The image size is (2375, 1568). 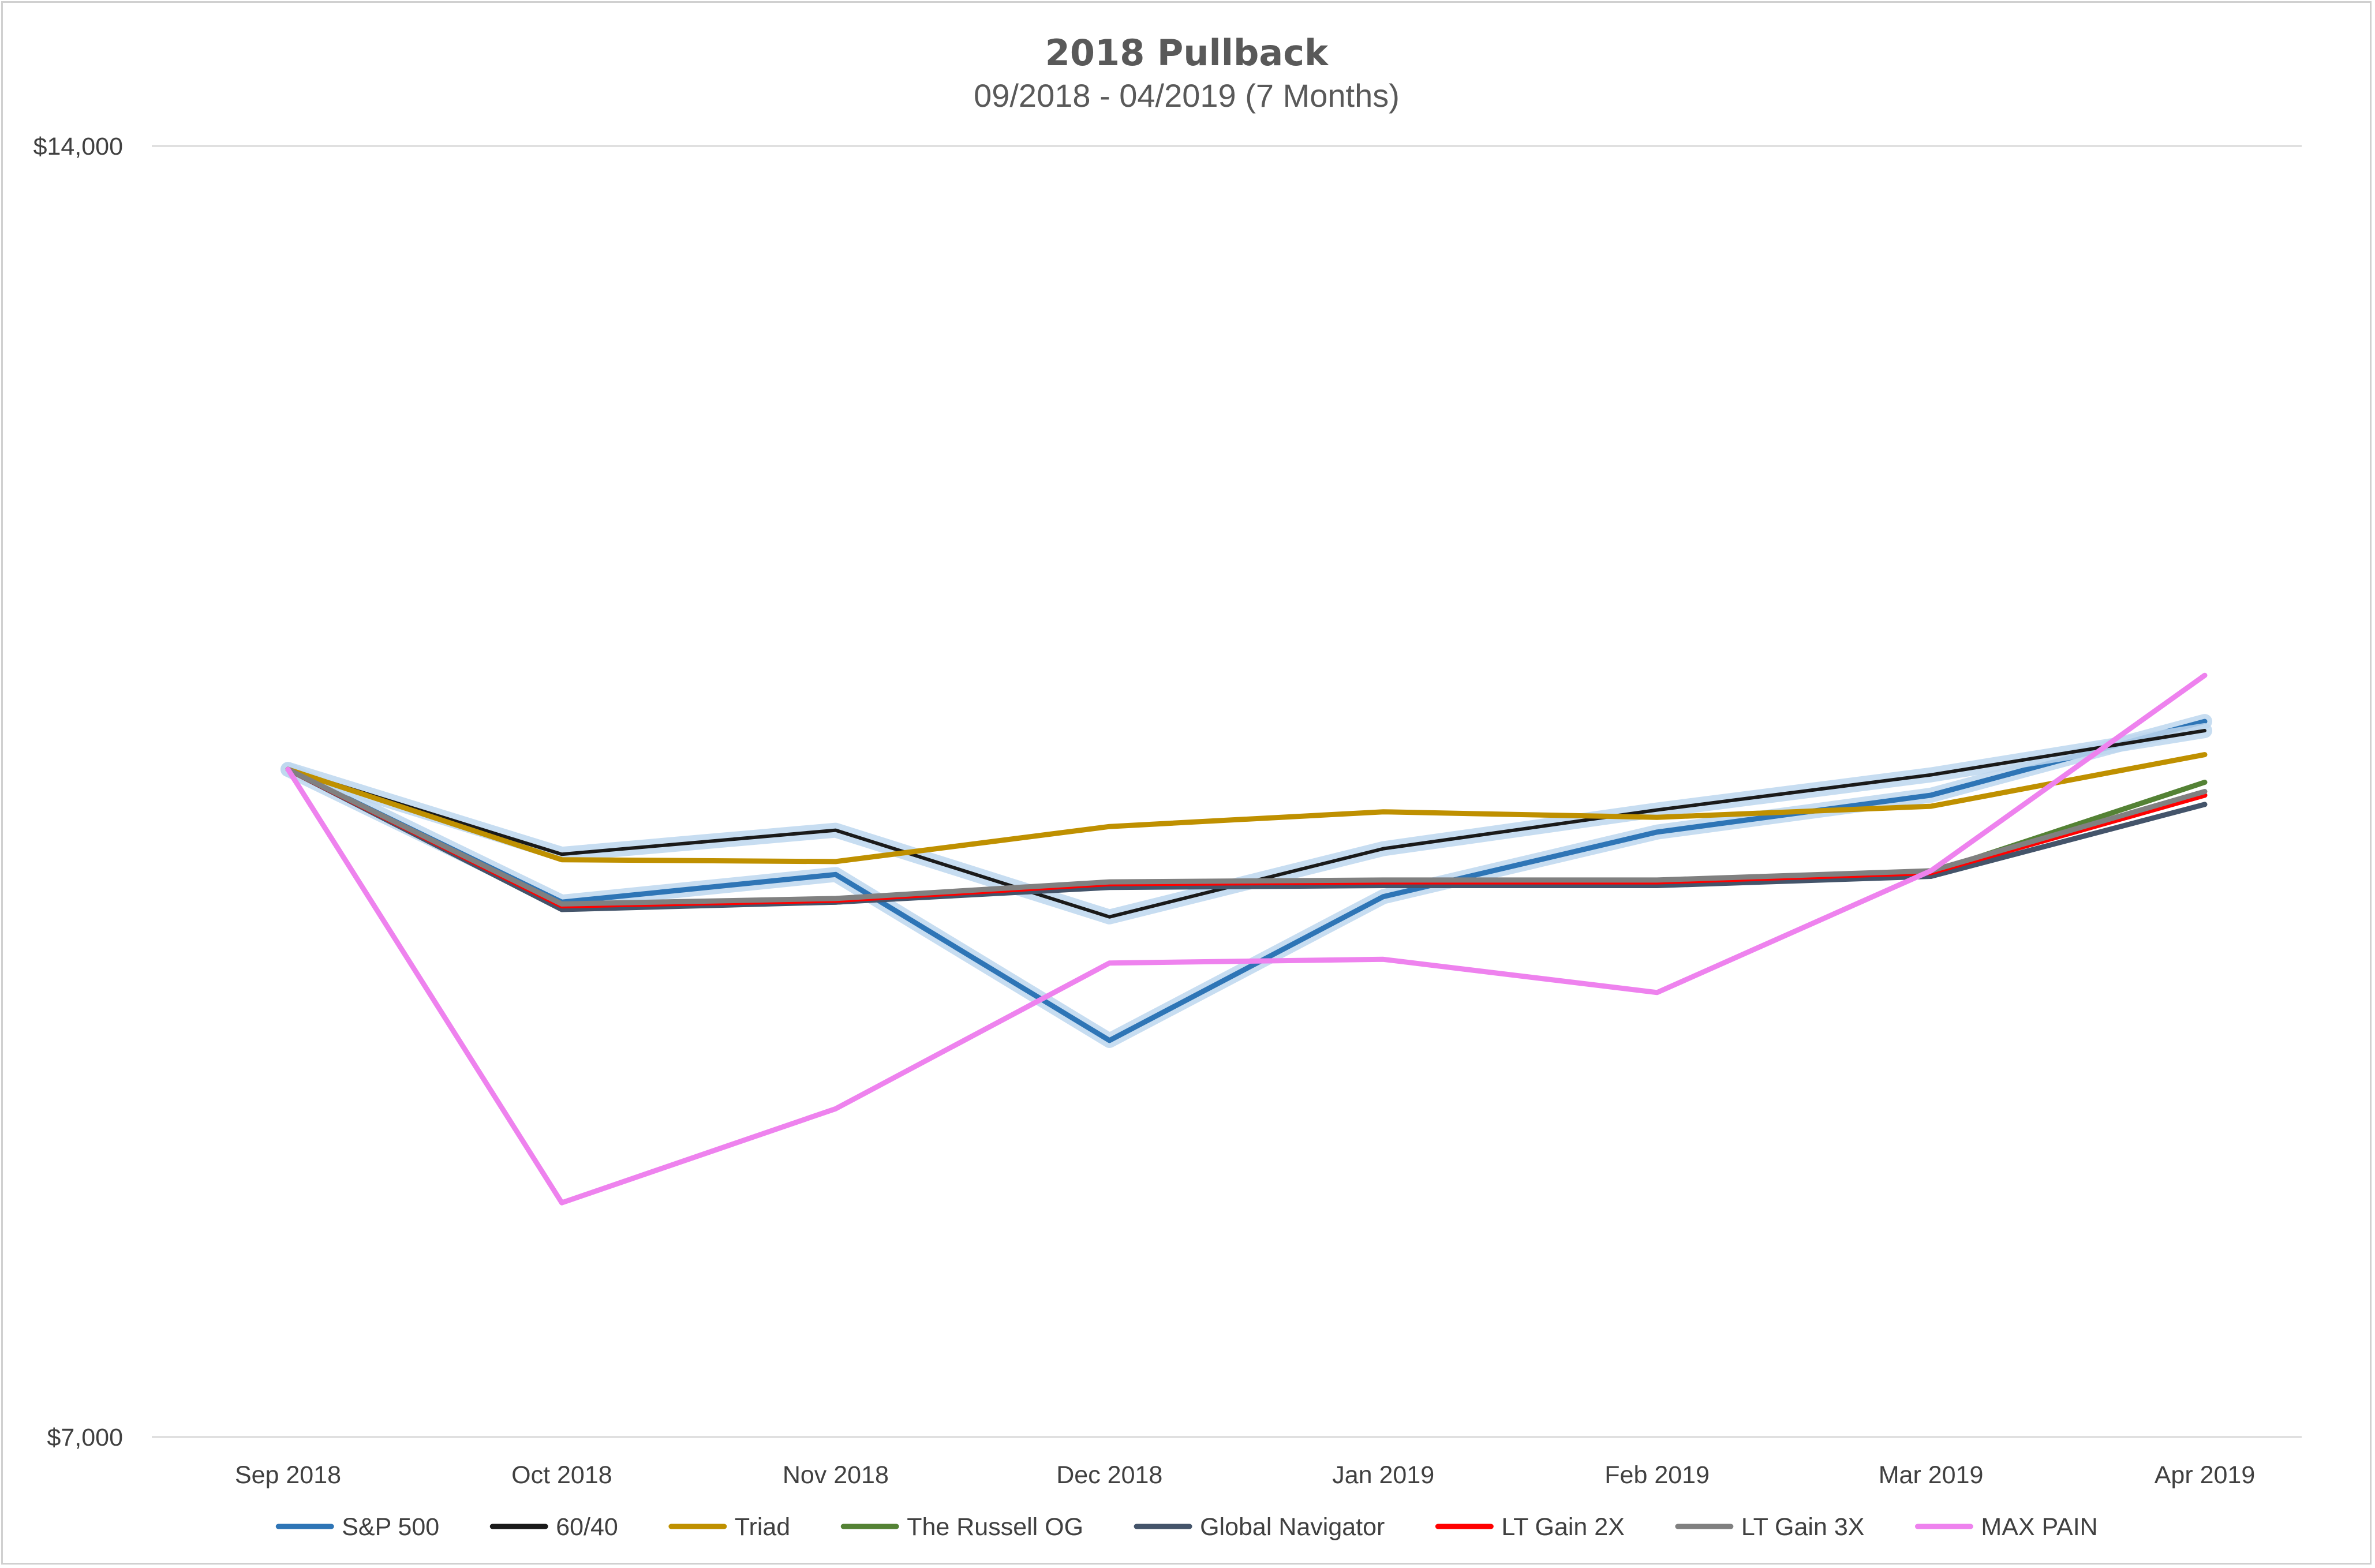 What do you see at coordinates (1187, 95) in the screenshot?
I see `chart-subtitle: 09/2018 - 04/2019 (7 Months)` at bounding box center [1187, 95].